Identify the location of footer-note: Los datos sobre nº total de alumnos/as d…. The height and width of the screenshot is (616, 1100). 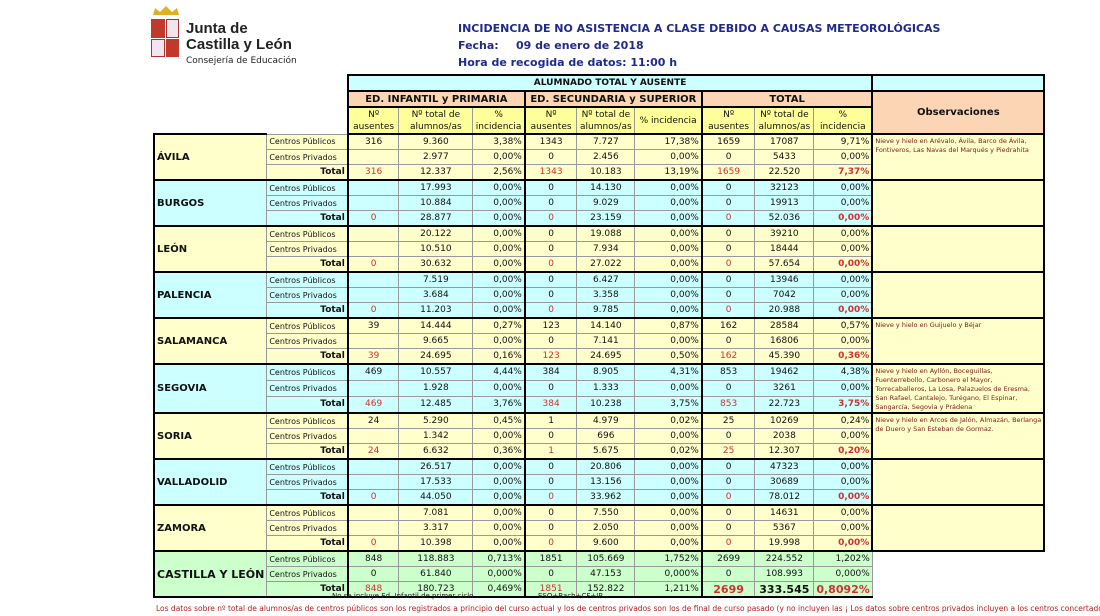
(628, 608).